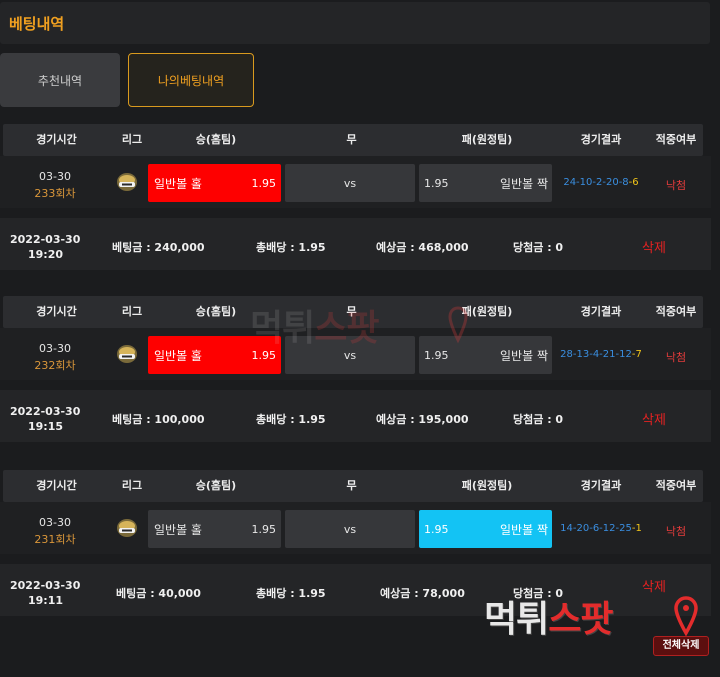  Describe the element at coordinates (596, 528) in the screenshot. I see `result-numbers: 14-20-6-12-25` at that location.